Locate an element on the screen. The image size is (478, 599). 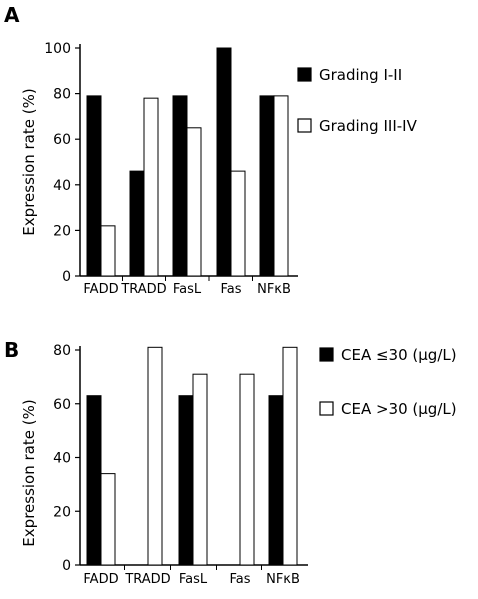
panel-a-letter: A is located at coordinates (12, 15).